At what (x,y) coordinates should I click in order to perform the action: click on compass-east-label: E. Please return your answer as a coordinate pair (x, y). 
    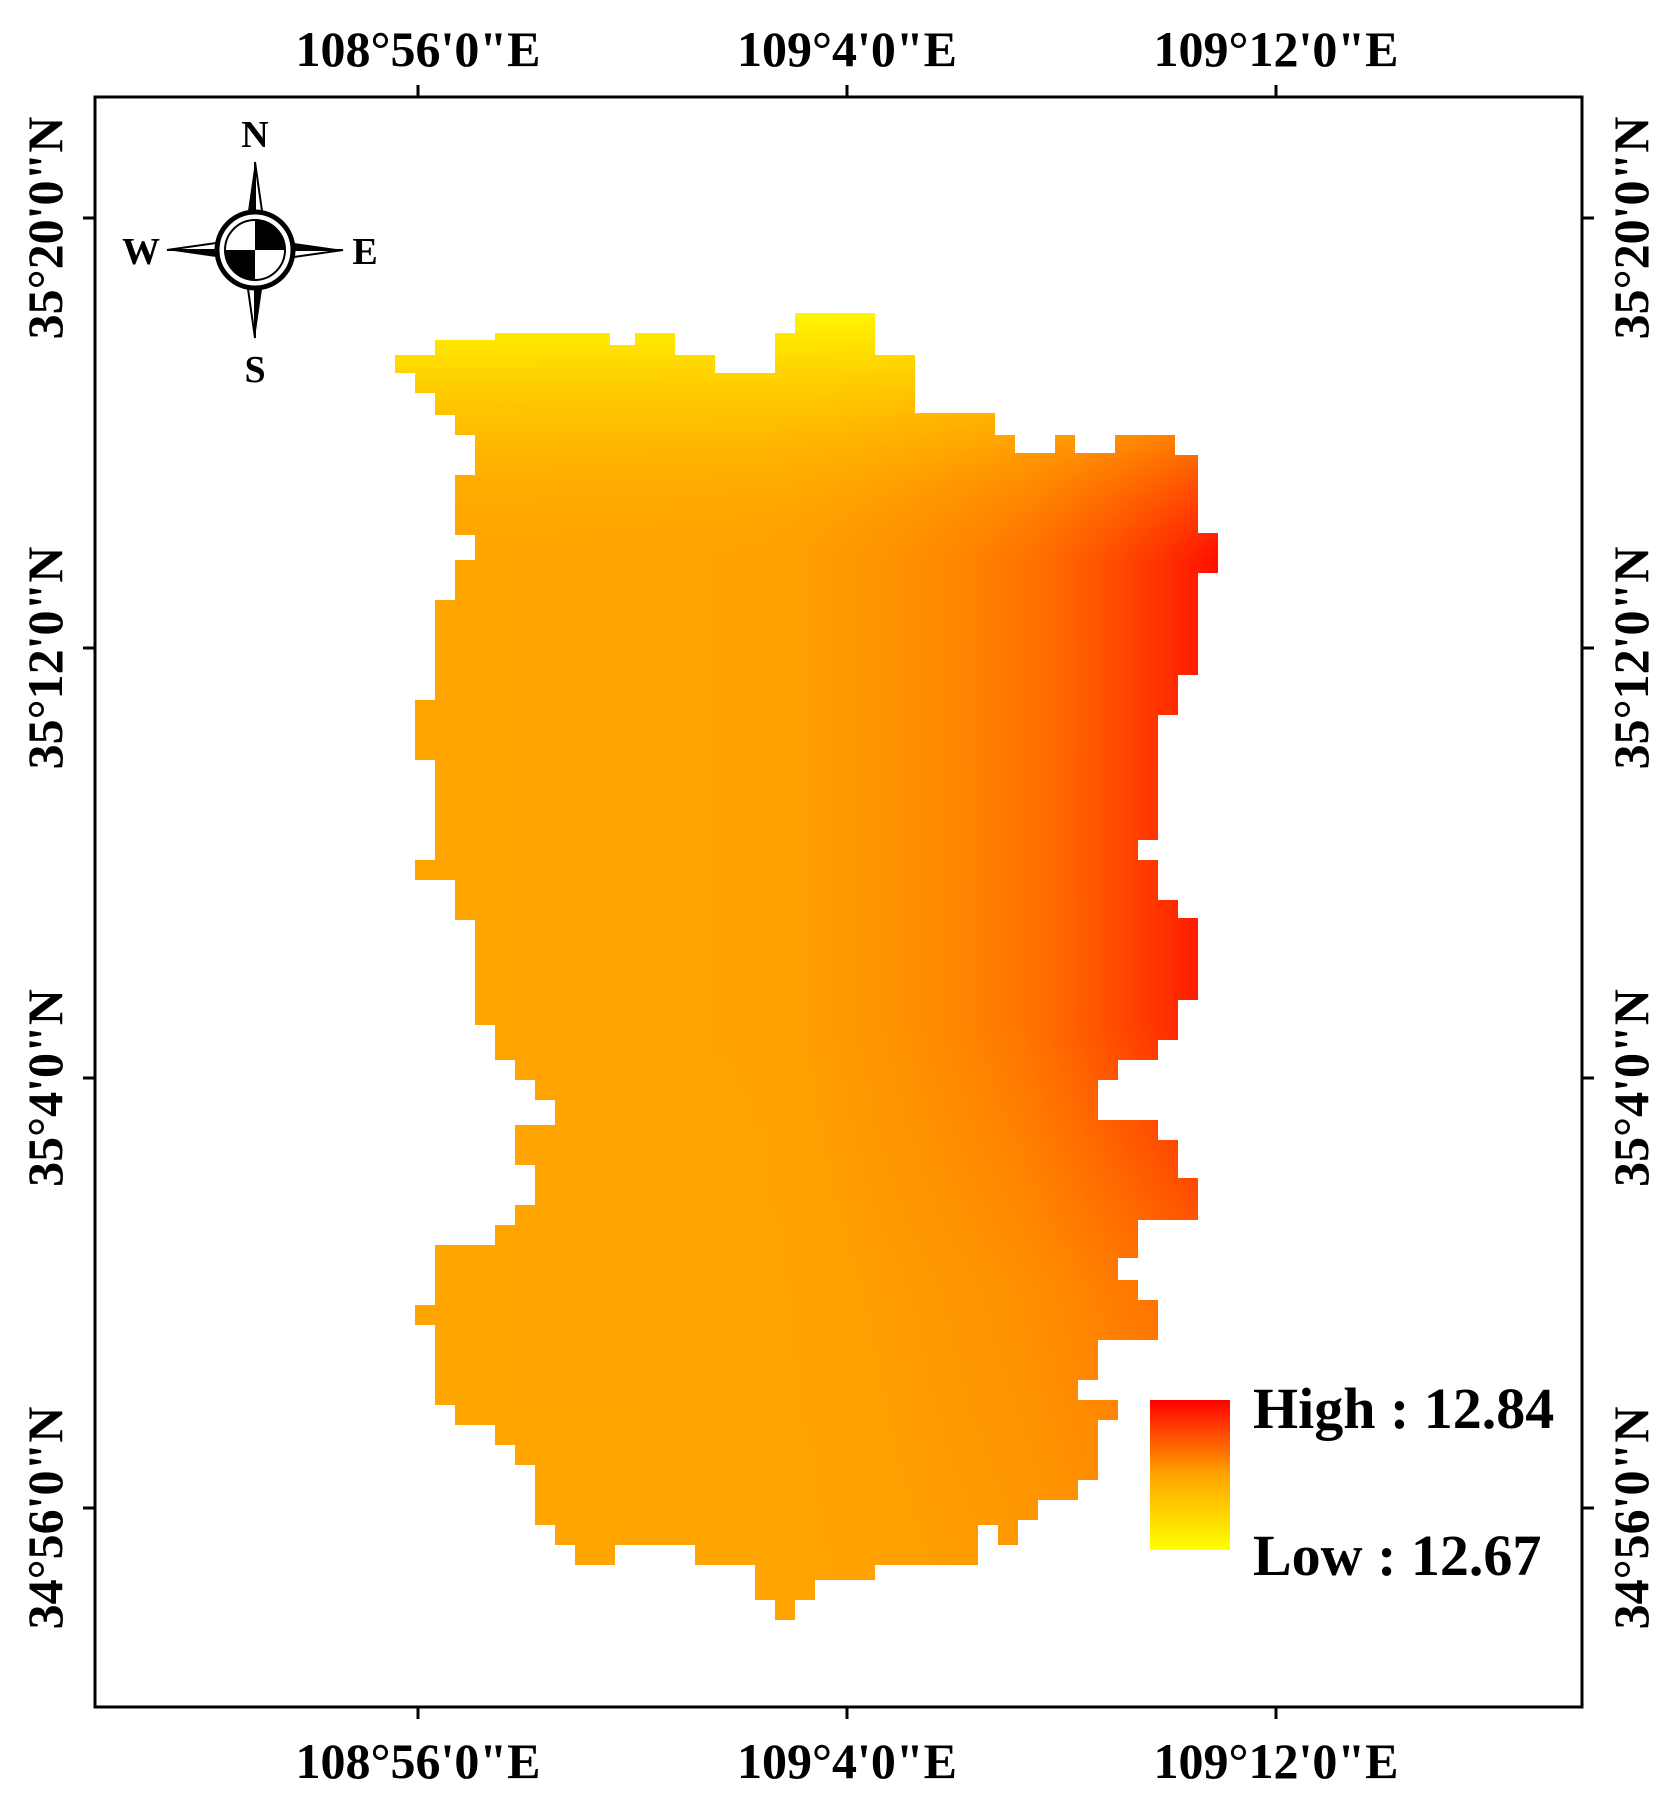
    Looking at the image, I should click on (364, 252).